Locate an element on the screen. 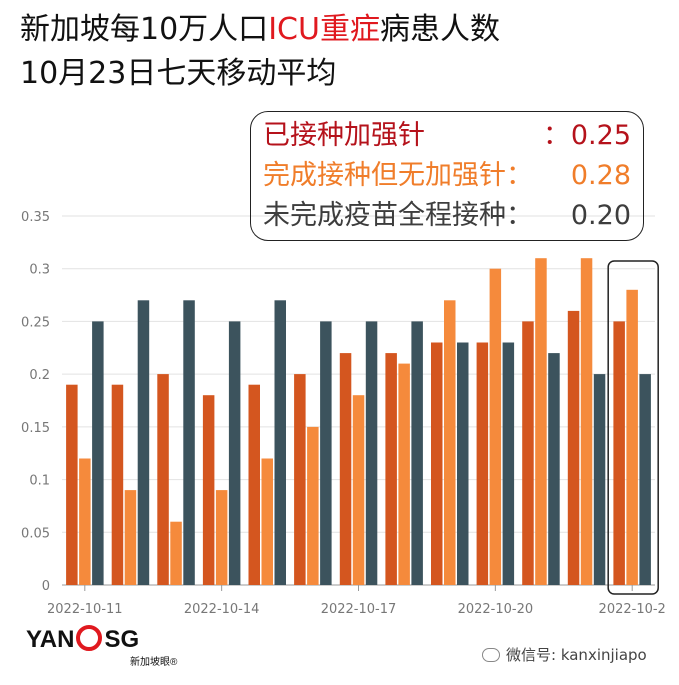  highlight-rect is located at coordinates (633, 427).